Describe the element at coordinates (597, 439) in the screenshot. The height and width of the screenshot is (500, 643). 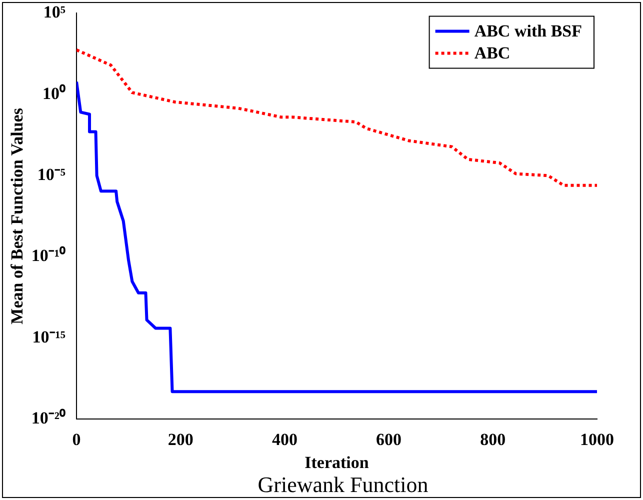
I see `x-tick-label: 1000` at that location.